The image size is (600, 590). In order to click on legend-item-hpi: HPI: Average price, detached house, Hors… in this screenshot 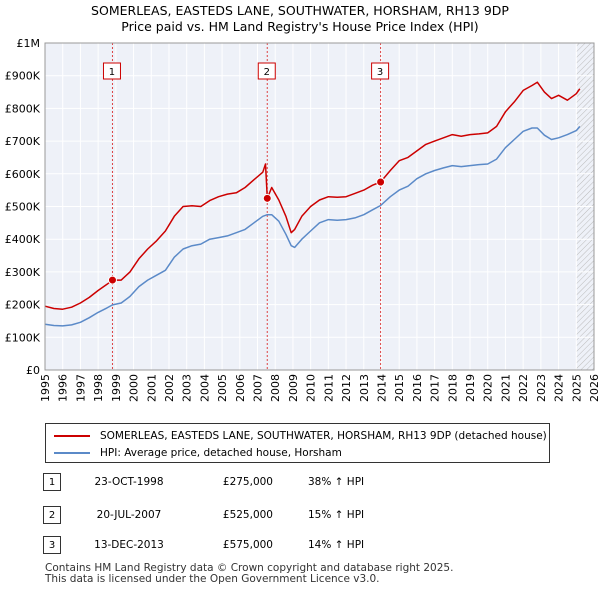, I will do `click(198, 453)`.